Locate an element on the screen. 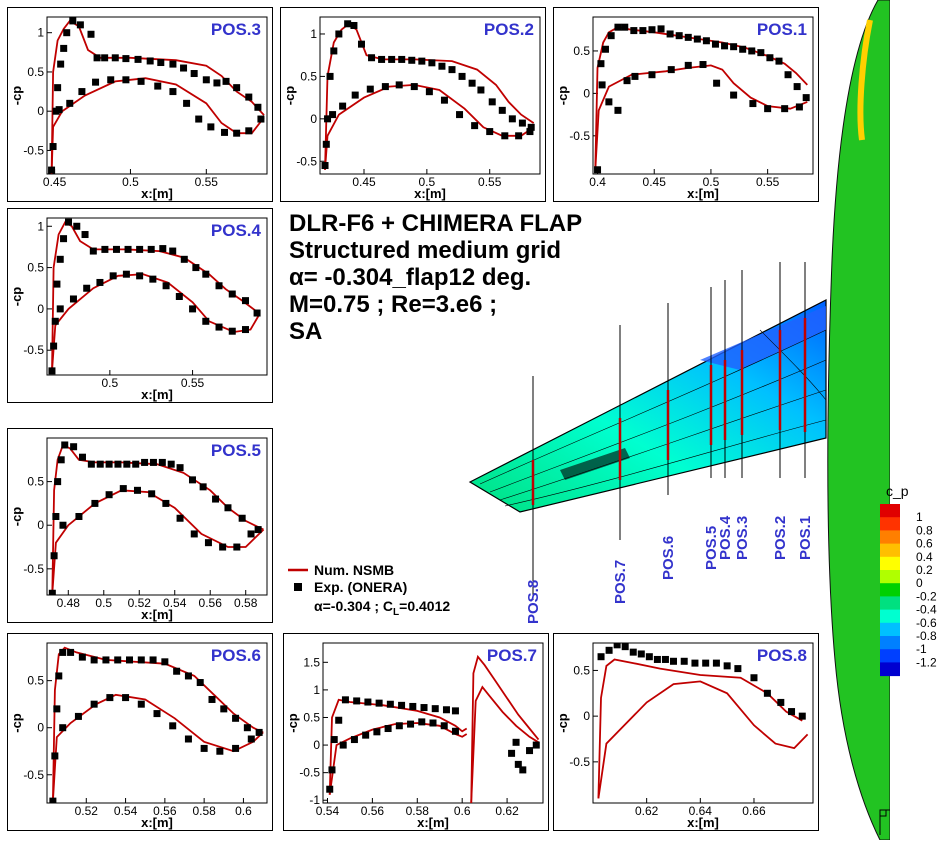 The image size is (948, 845). flap-fairing is located at coordinates (595, 464).